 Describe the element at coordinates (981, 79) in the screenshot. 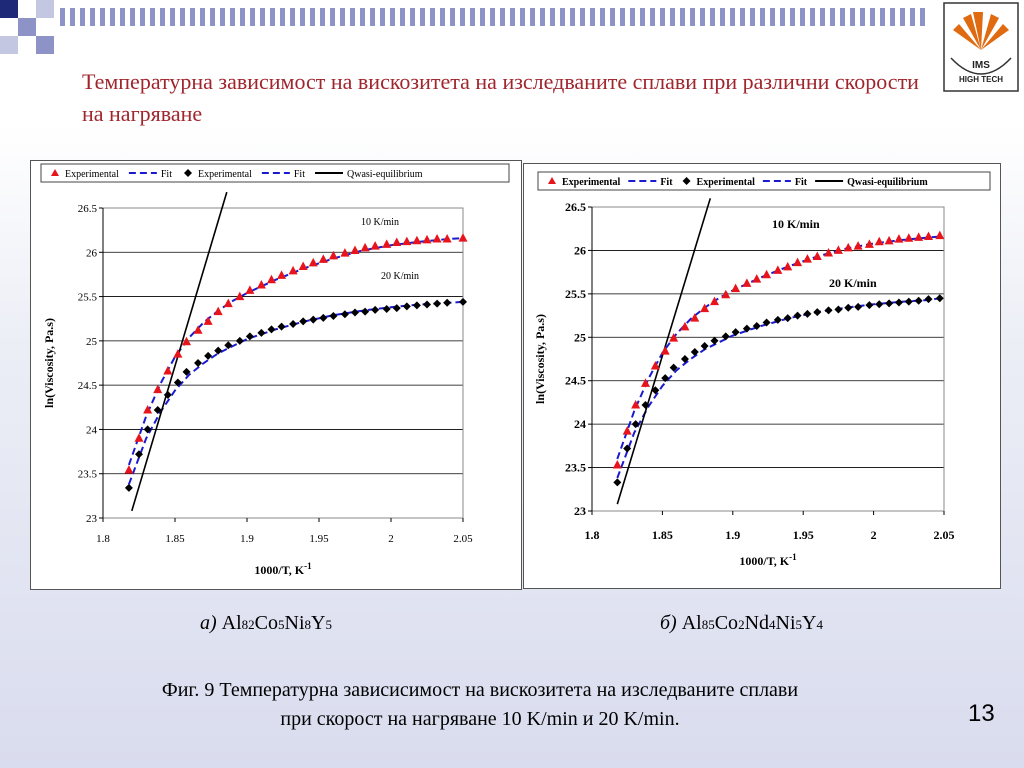

I see `logo-text-hightech: HIGH TECH` at that location.